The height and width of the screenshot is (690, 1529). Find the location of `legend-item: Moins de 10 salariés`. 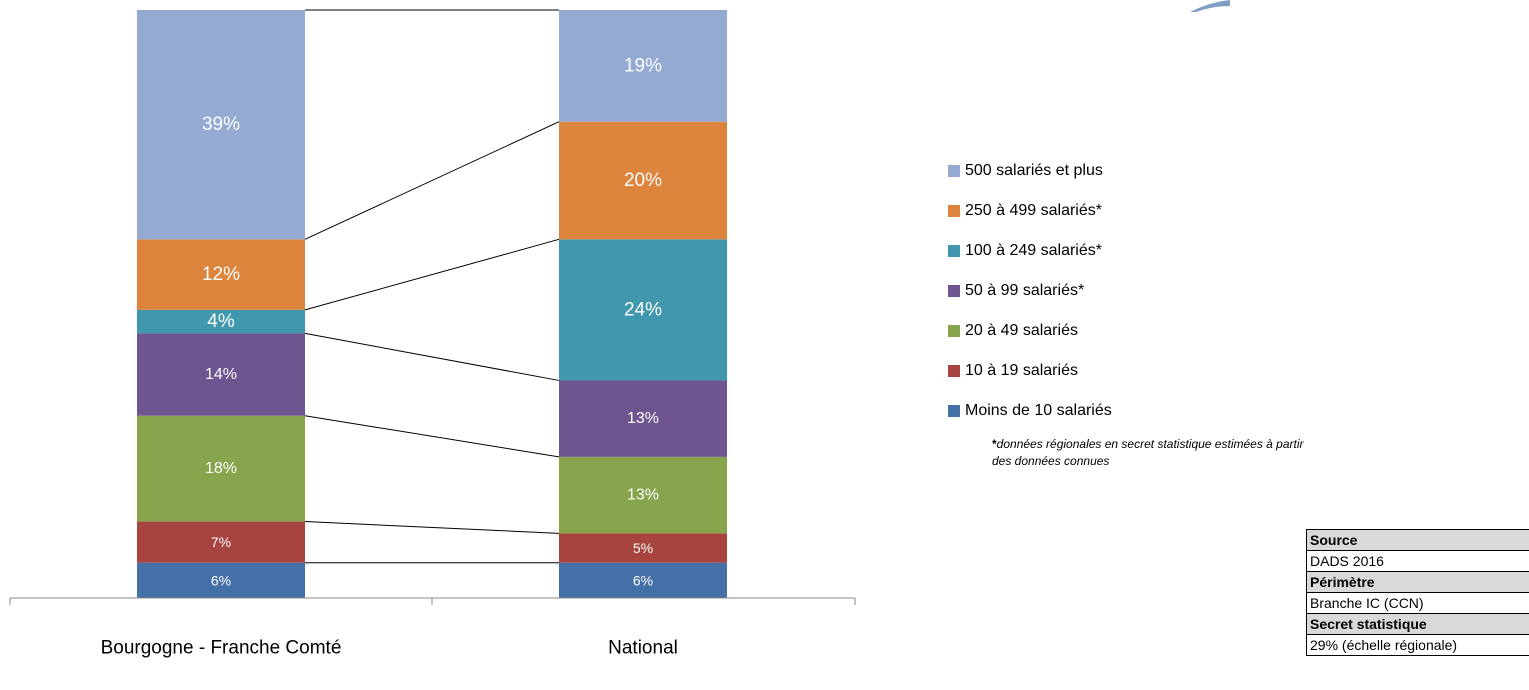

legend-item: Moins de 10 salariés is located at coordinates (1030, 411).